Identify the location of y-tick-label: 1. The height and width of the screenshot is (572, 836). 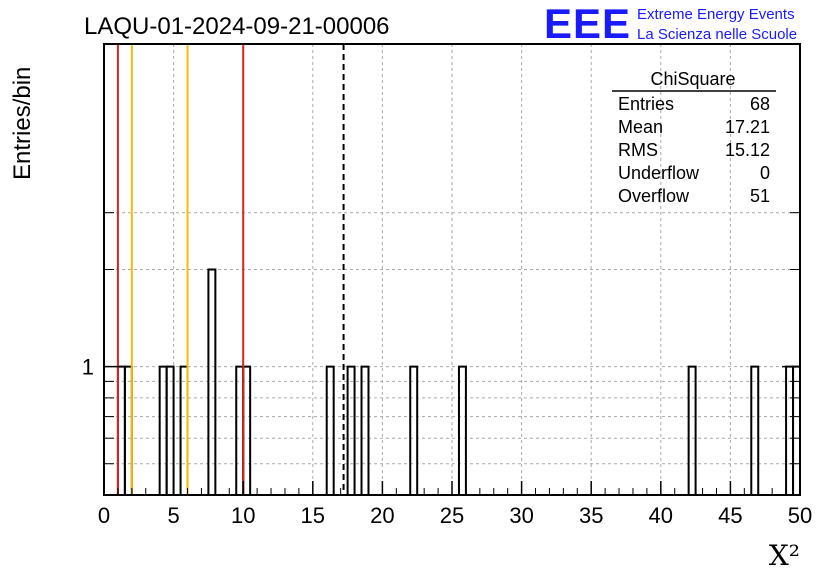
(88, 367).